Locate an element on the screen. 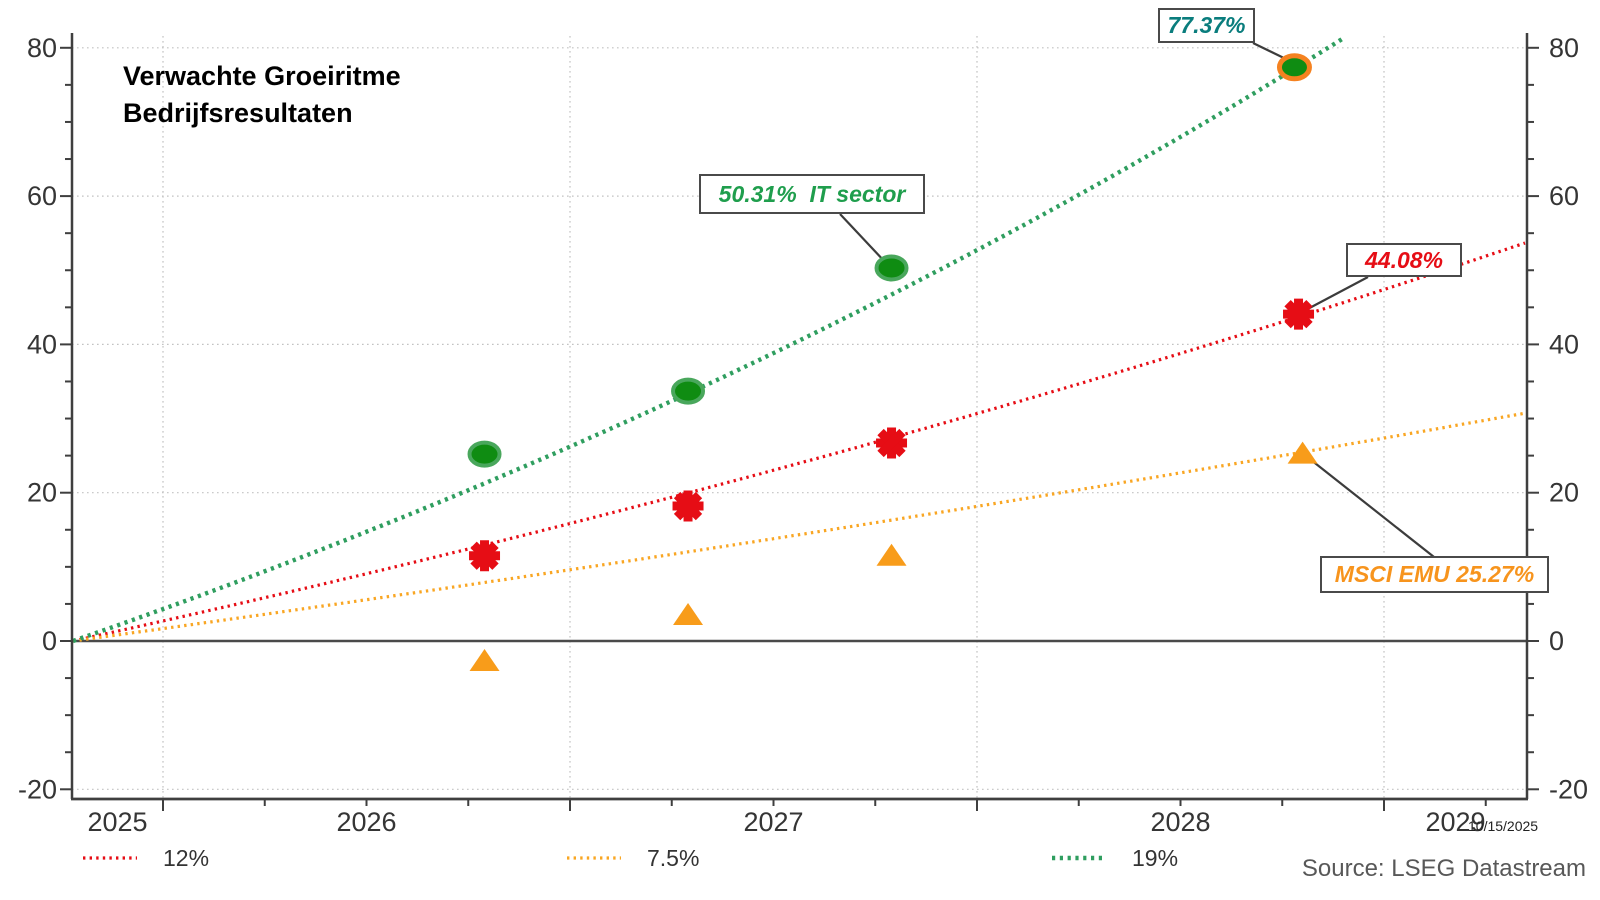 The image size is (1600, 900). y-axis-label-right: 0 is located at coordinates (1556, 641).